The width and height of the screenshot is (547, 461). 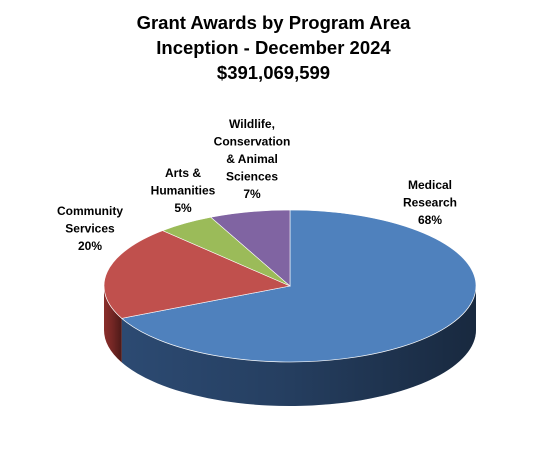 What do you see at coordinates (273, 22) in the screenshot?
I see `chart-title: Grant Awards by Program Area` at bounding box center [273, 22].